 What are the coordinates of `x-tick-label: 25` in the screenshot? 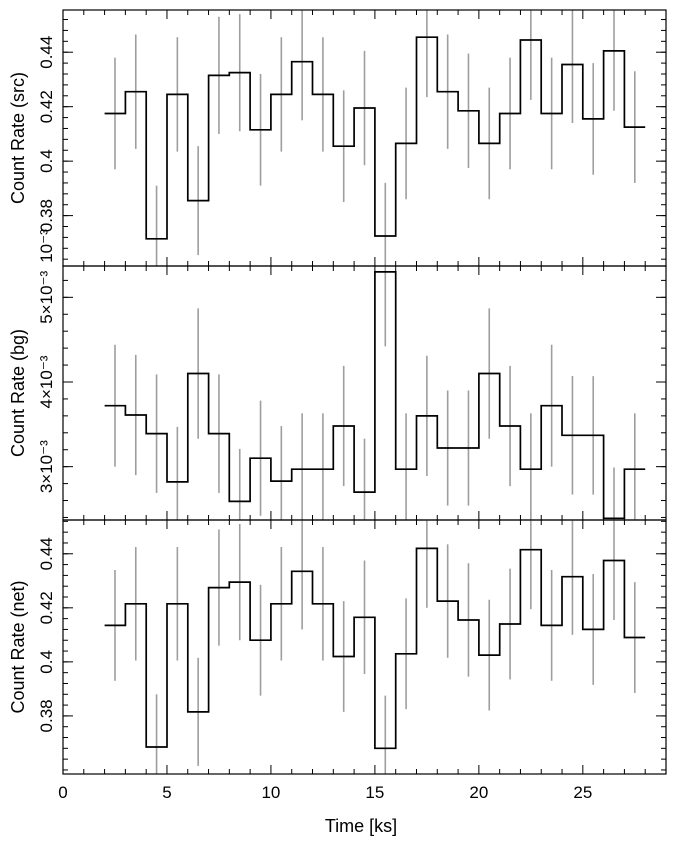 It's located at (582, 792).